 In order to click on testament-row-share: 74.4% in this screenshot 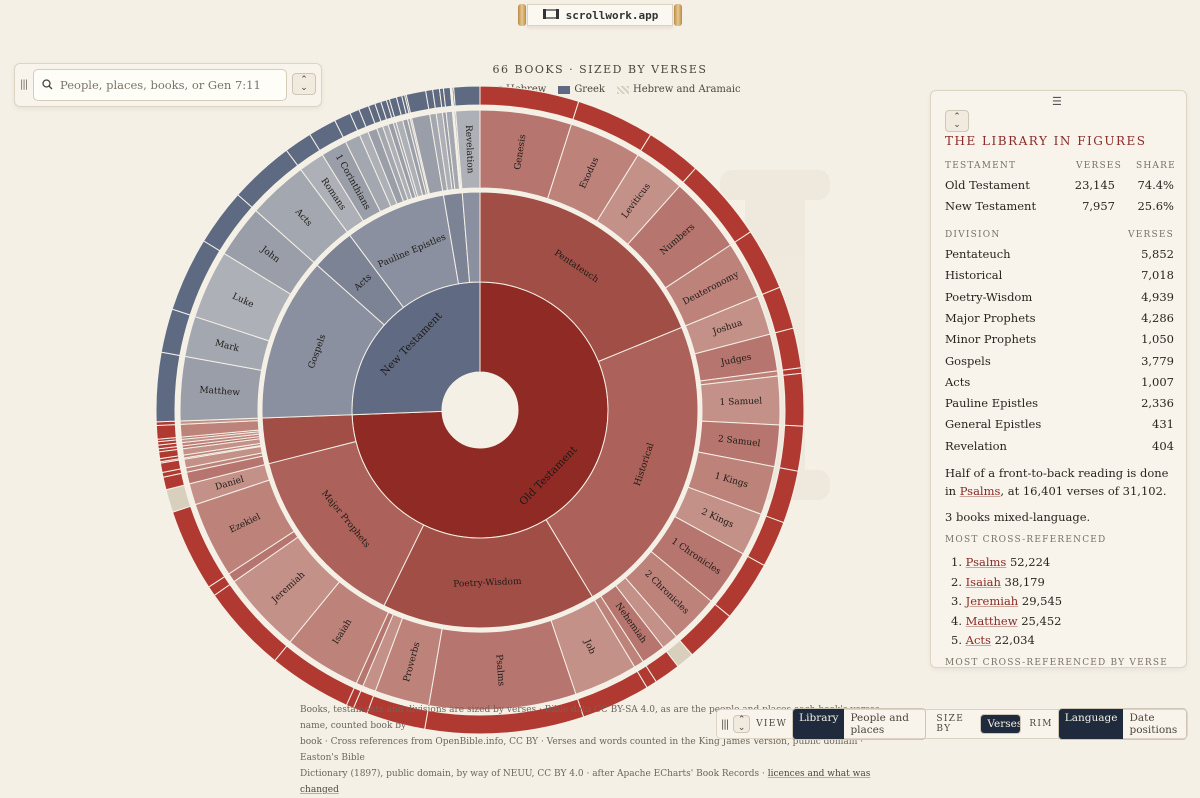, I will do `click(1155, 185)`.